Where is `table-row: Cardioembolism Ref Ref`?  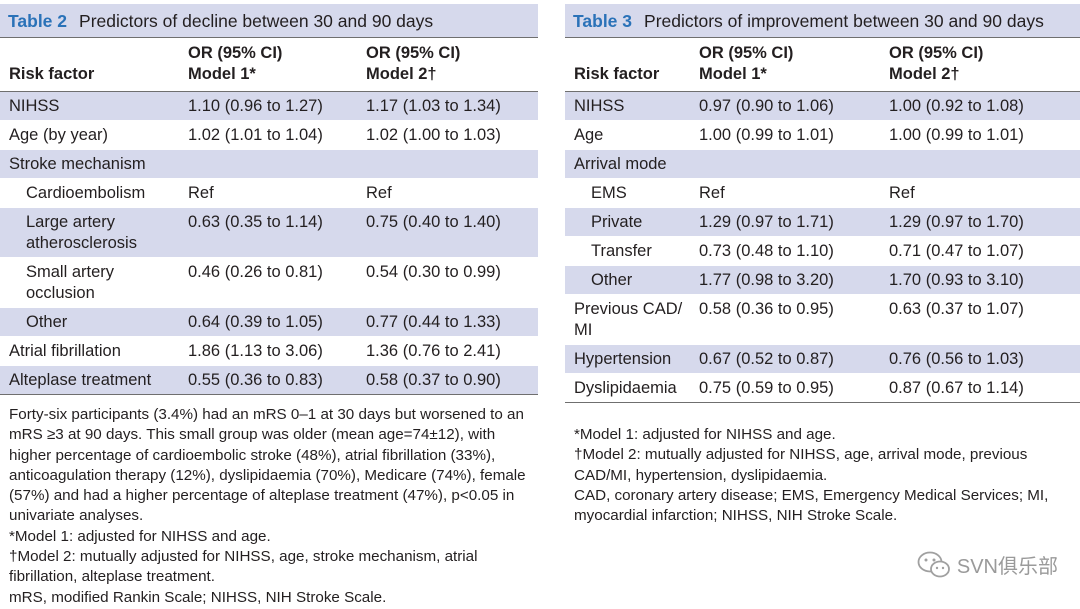 table-row: Cardioembolism Ref Ref is located at coordinates (269, 193).